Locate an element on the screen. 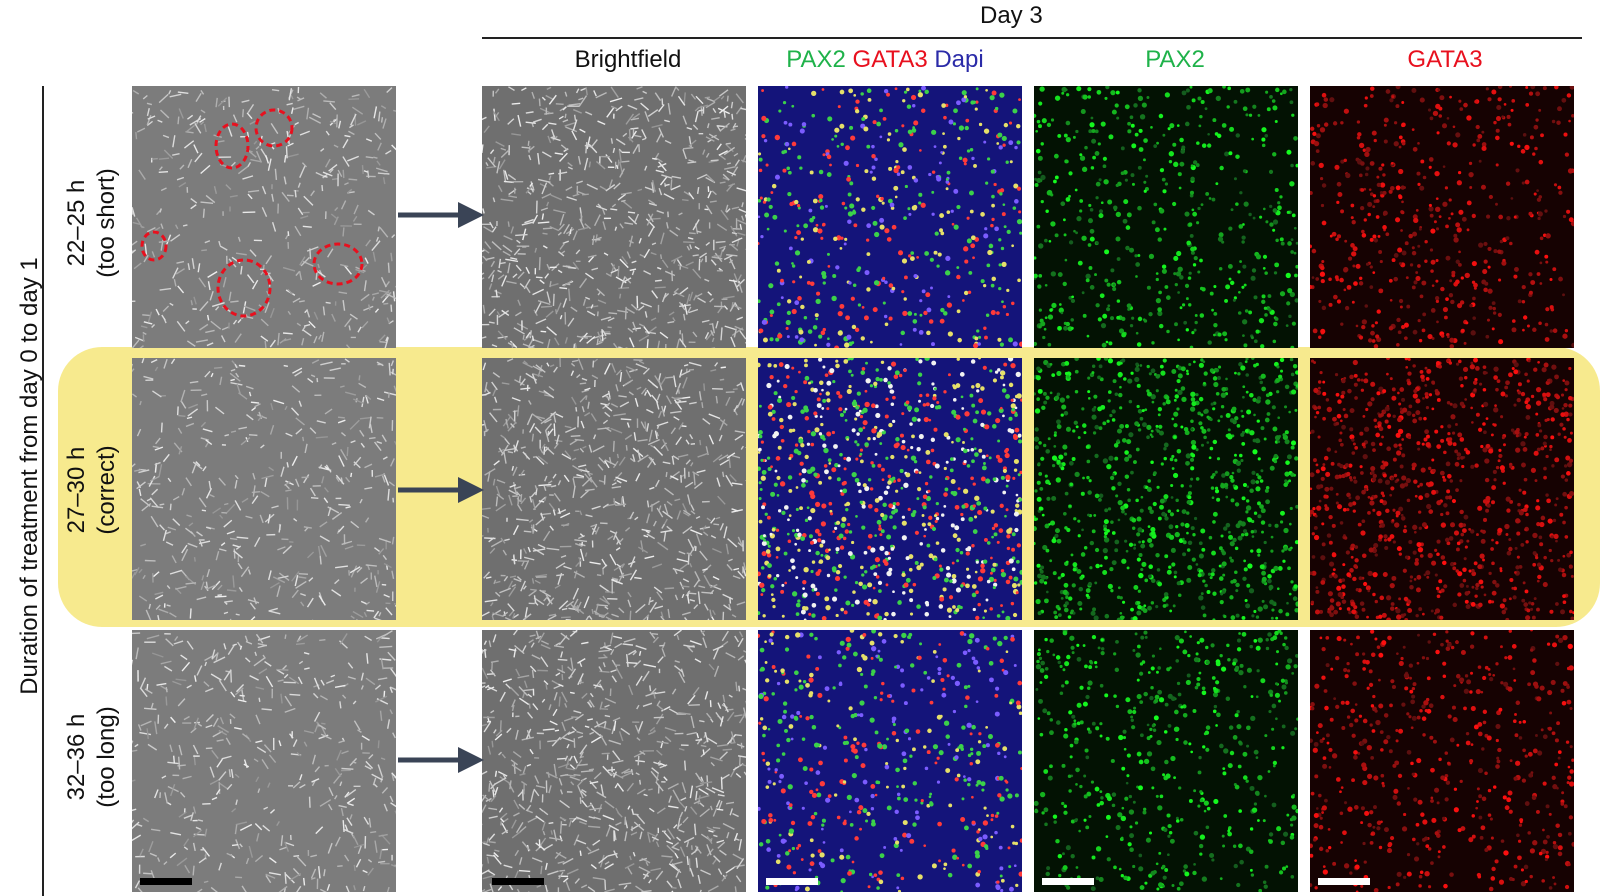 Image resolution: width=1600 pixels, height=896 pixels. day-3-rule is located at coordinates (1032, 38).